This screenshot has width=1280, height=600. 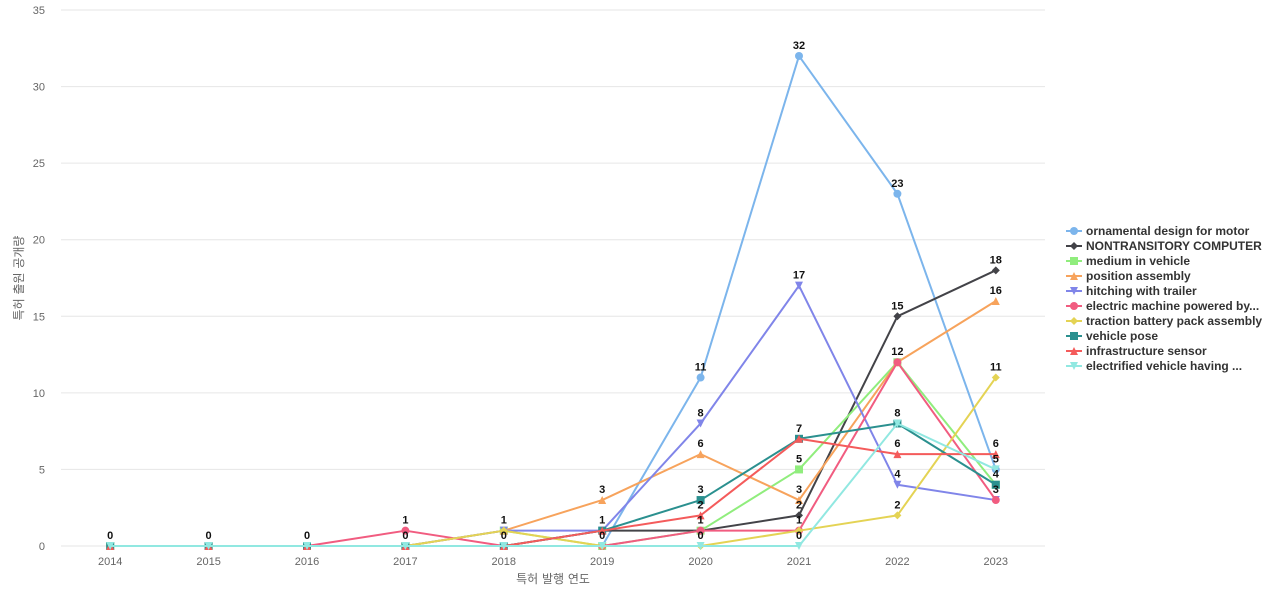 I want to click on data-label: 11, so click(x=701, y=368).